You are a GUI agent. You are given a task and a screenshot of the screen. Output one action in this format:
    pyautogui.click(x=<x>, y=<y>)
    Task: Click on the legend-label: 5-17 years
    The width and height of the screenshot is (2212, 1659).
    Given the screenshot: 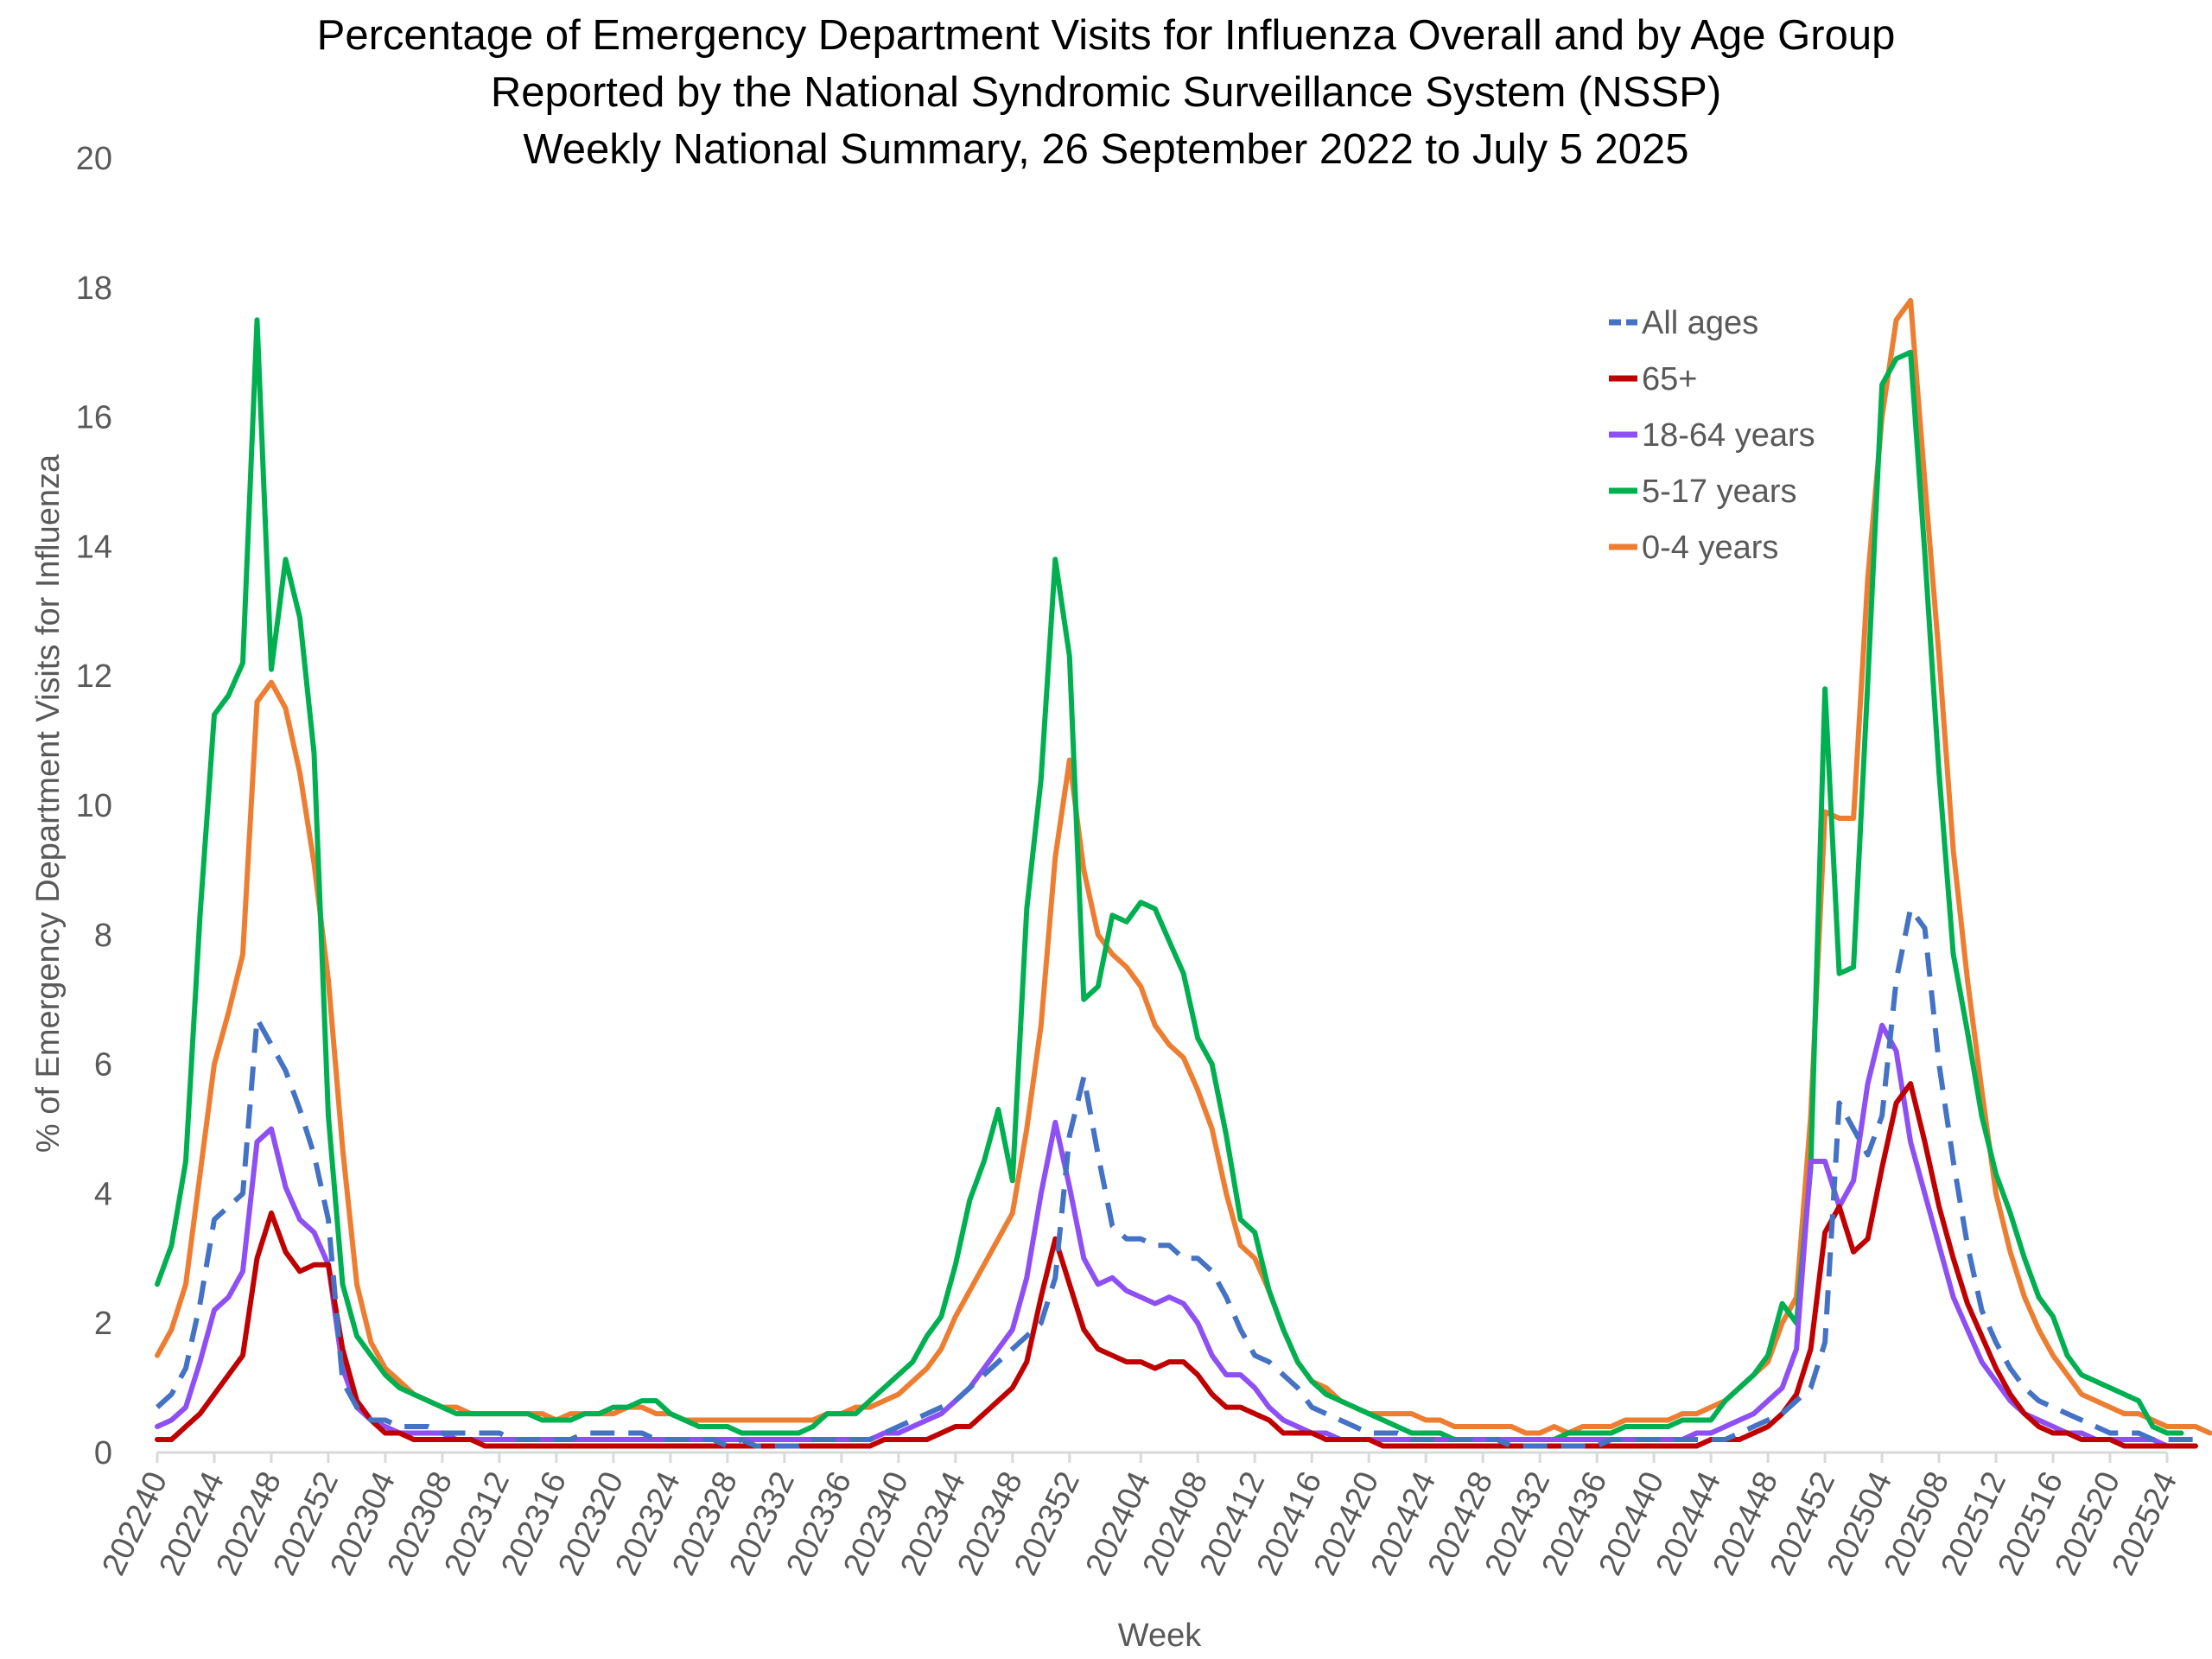 What is the action you would take?
    pyautogui.click(x=1719, y=492)
    